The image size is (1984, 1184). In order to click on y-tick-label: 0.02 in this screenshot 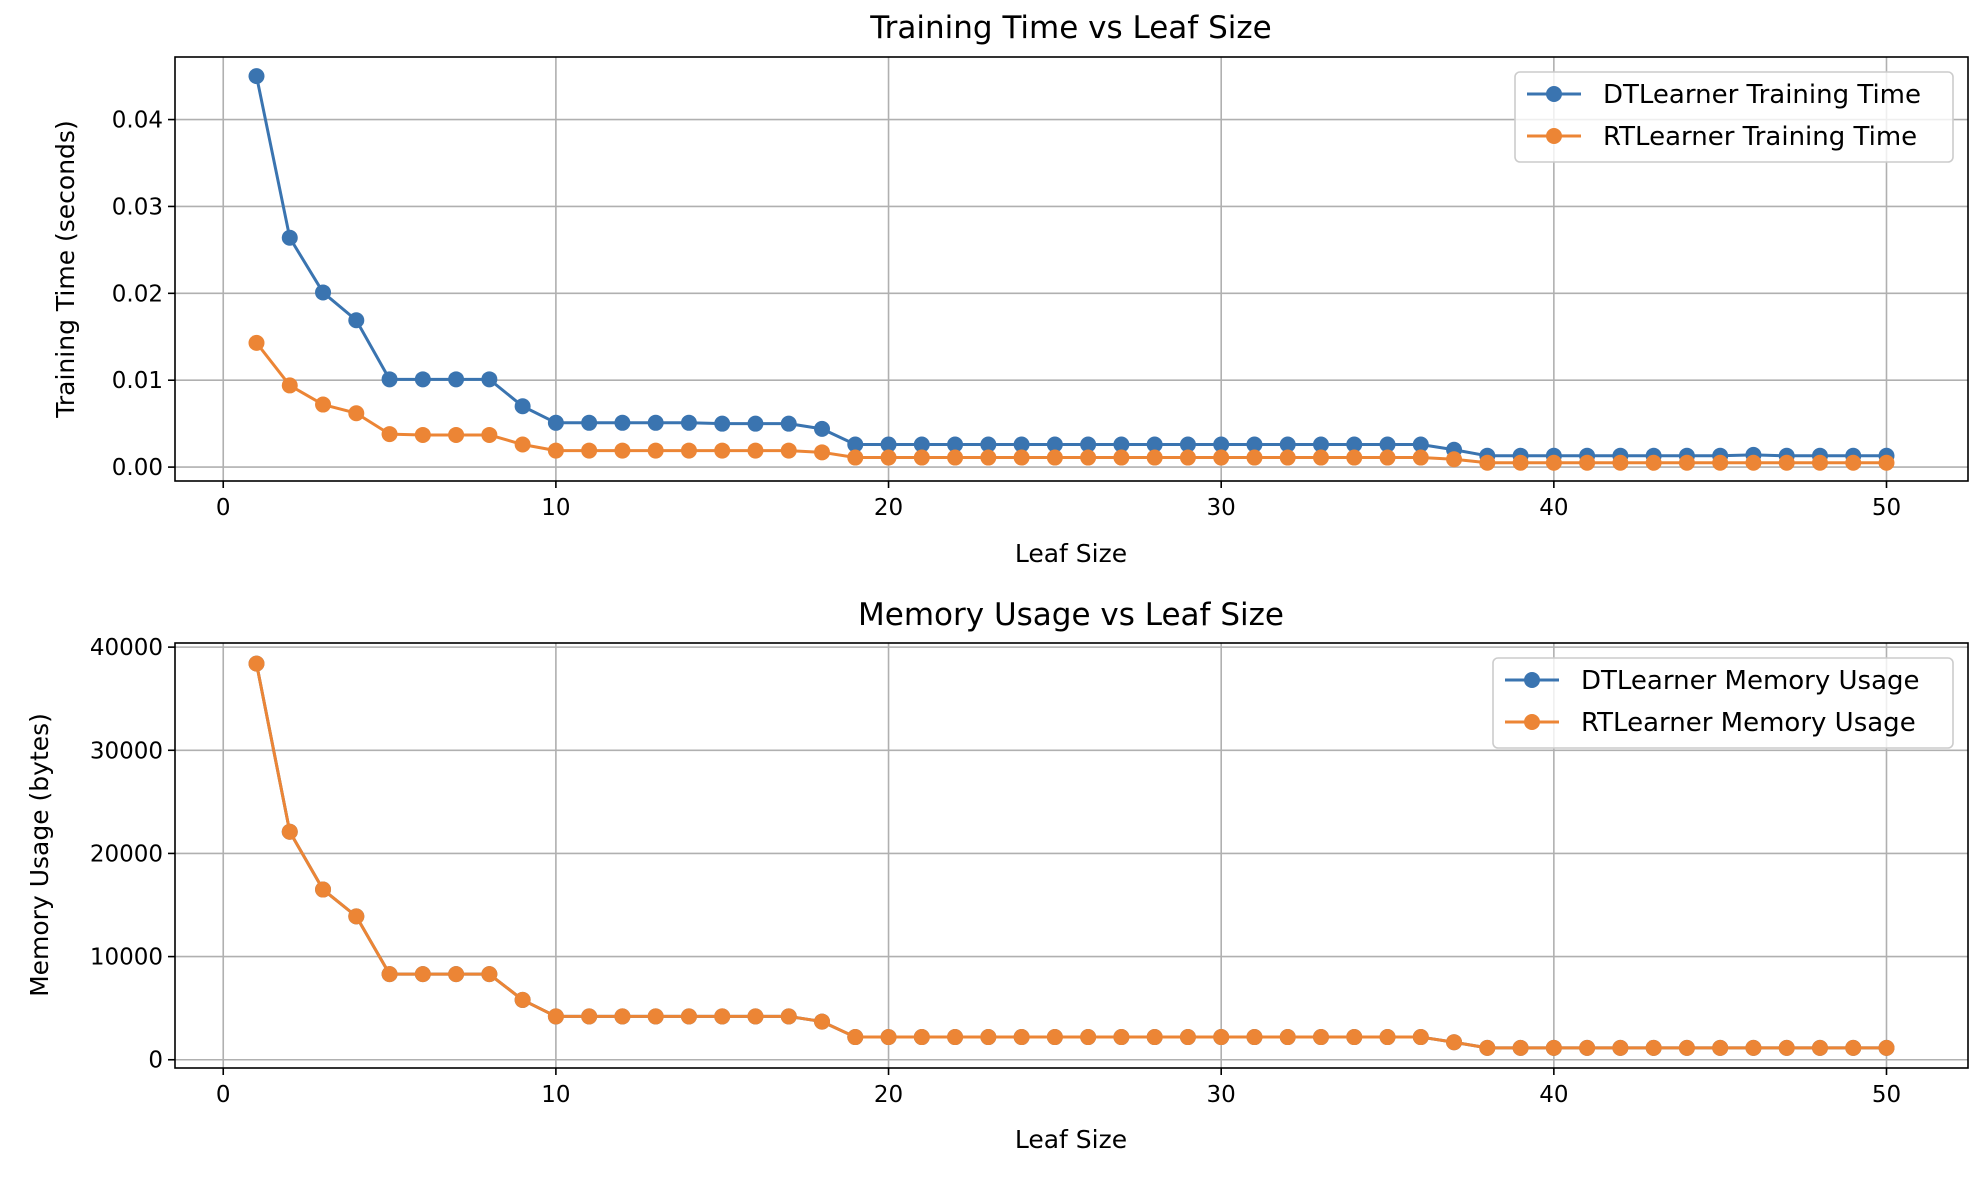, I will do `click(137, 294)`.